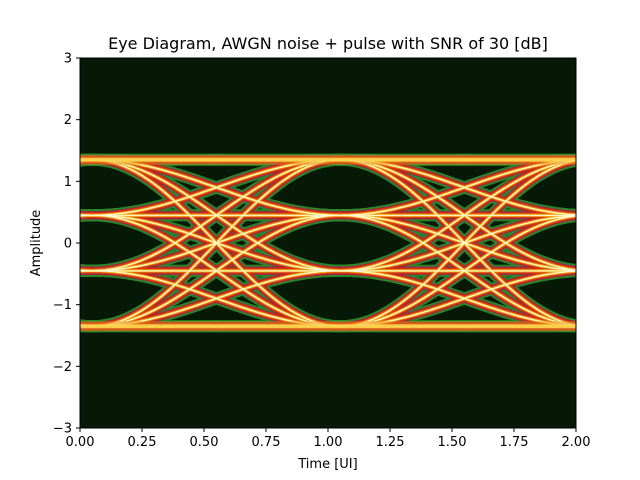  Describe the element at coordinates (390, 442) in the screenshot. I see `x-tick-label: 1.25` at that location.